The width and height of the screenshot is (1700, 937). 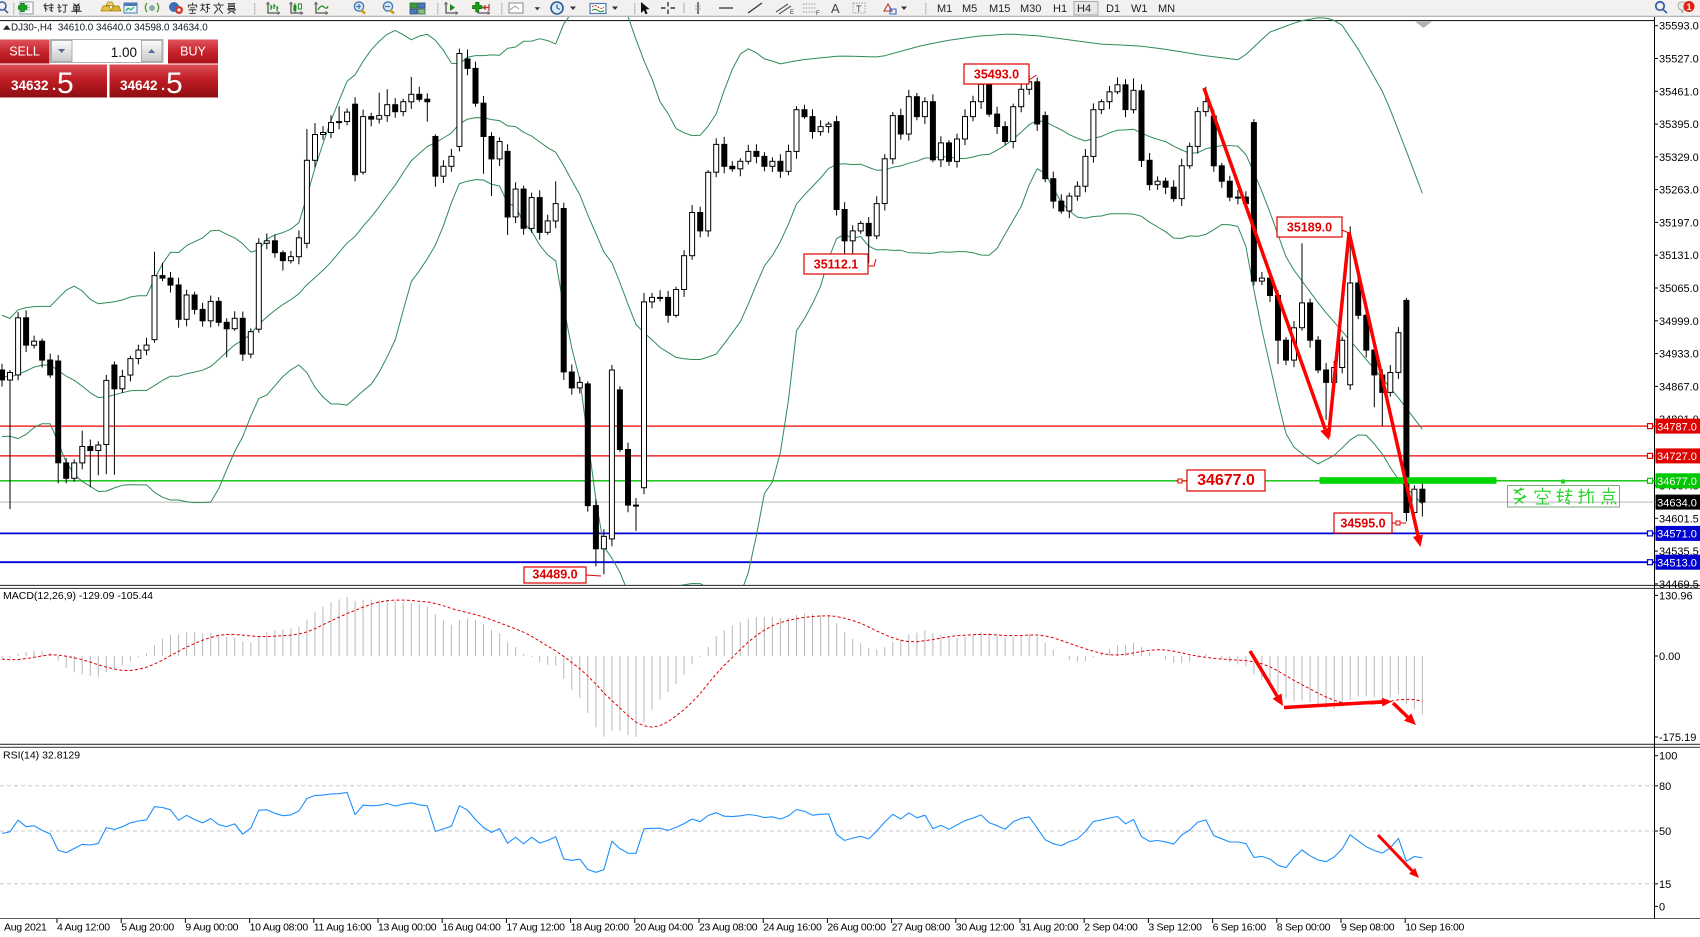 I want to click on svg-text: M30, so click(x=1030, y=9).